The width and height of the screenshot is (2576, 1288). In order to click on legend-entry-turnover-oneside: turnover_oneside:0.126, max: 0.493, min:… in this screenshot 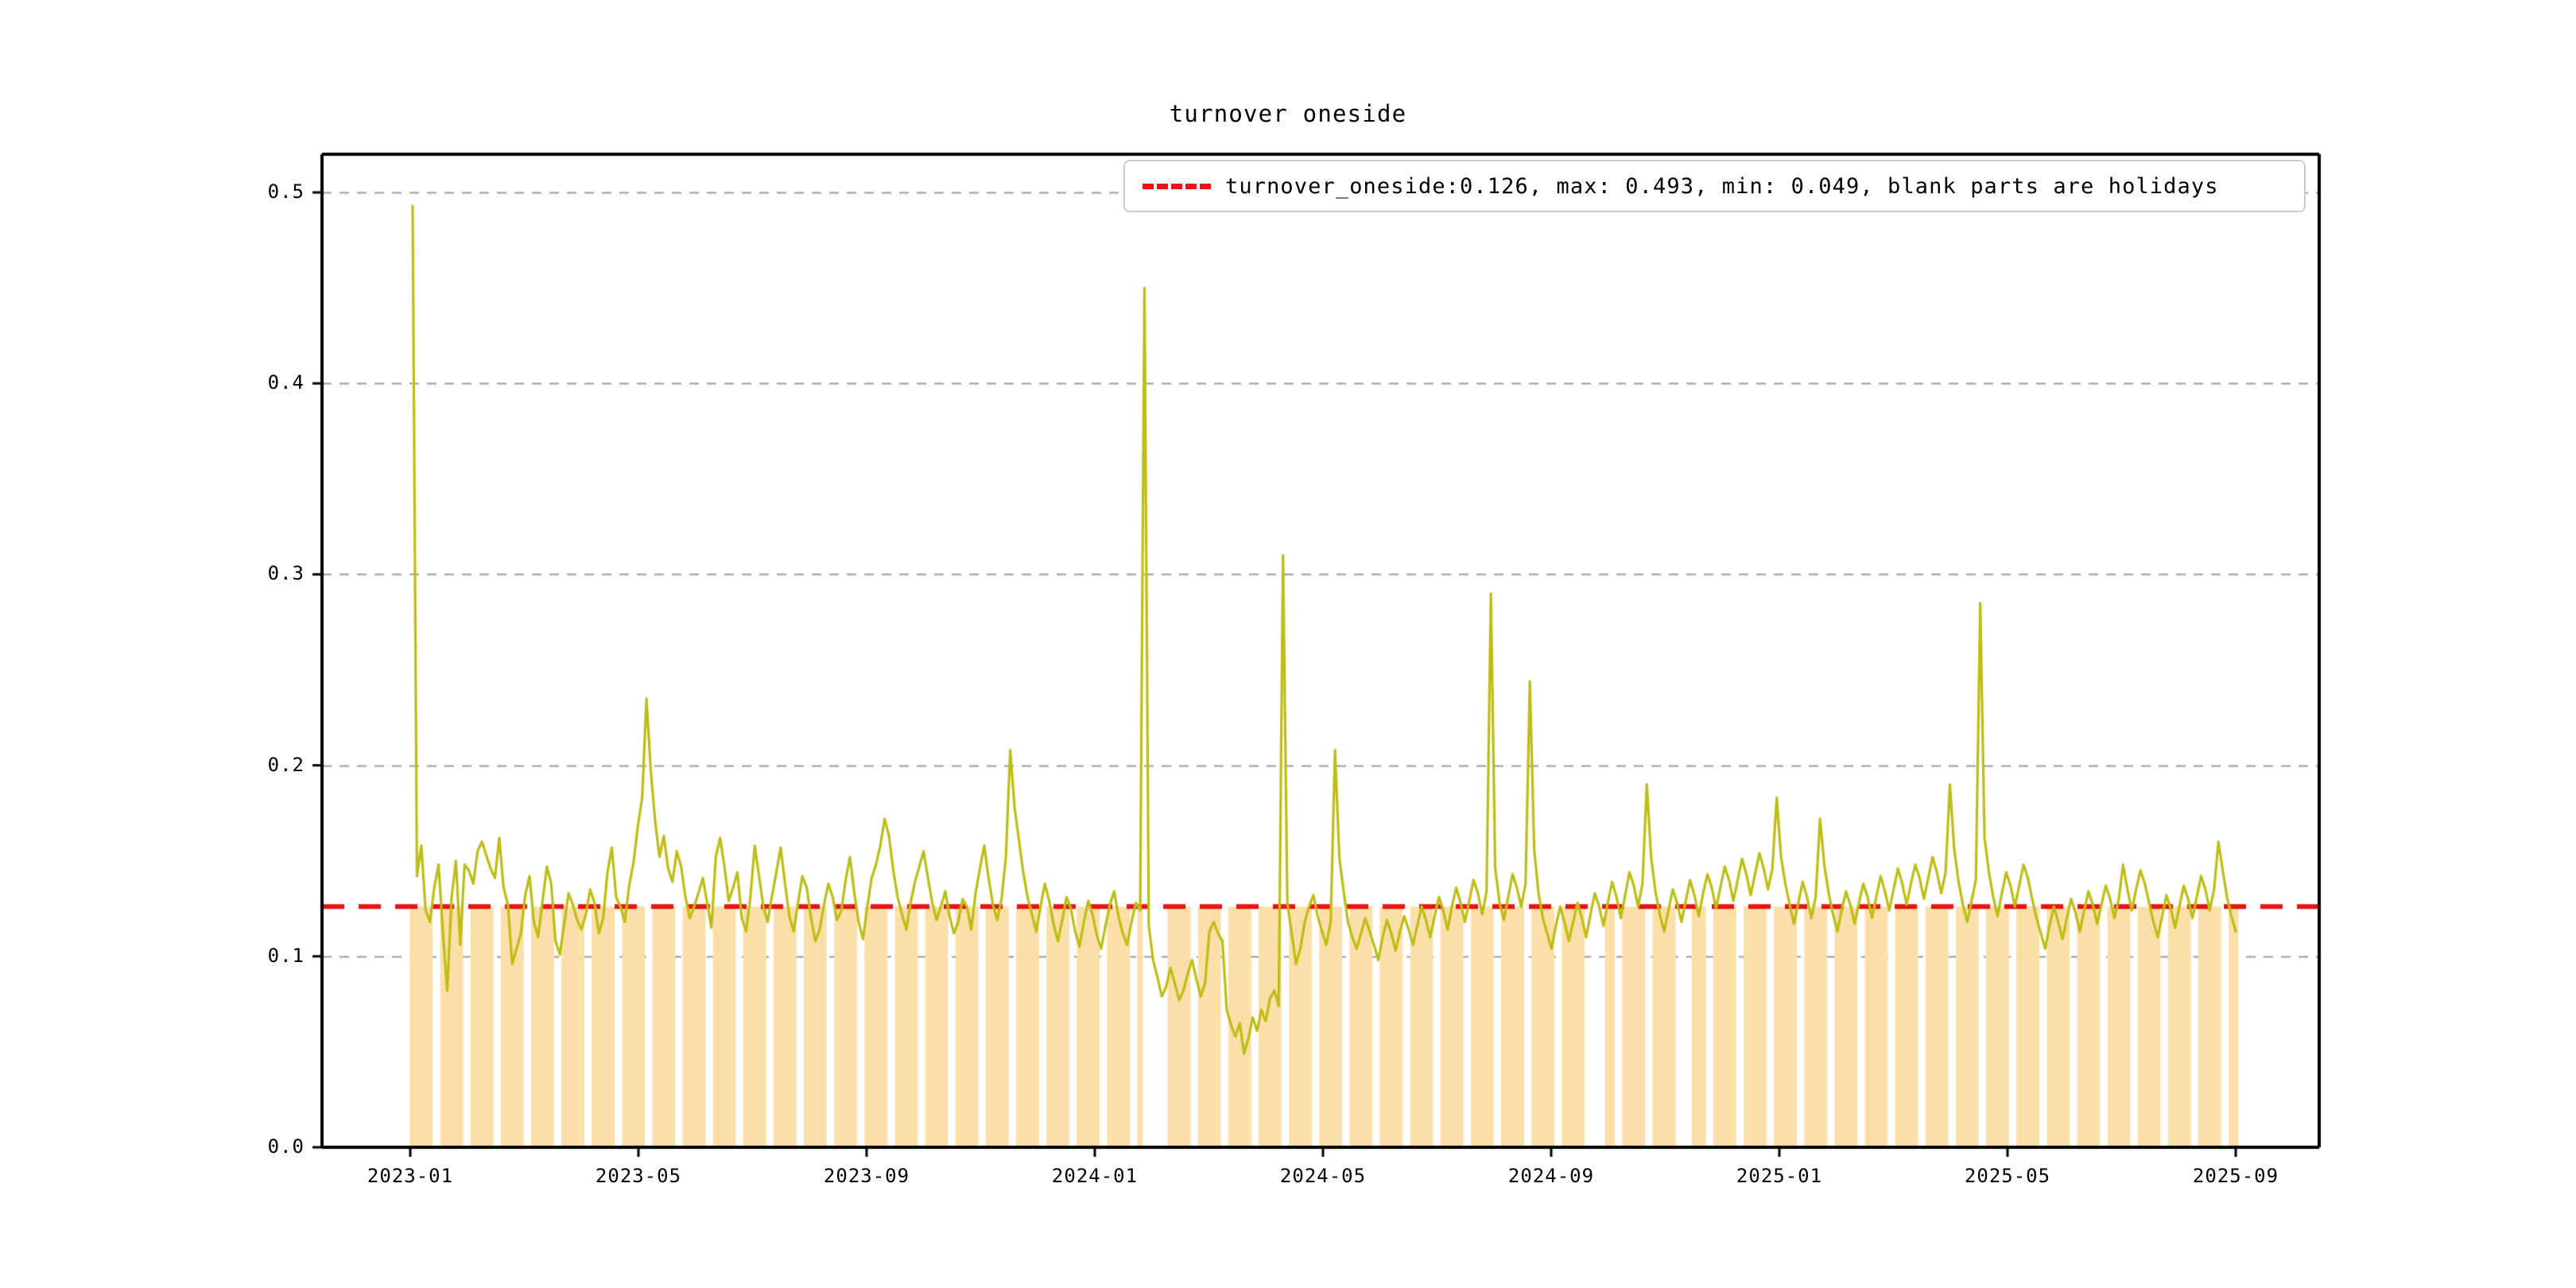, I will do `click(1714, 186)`.